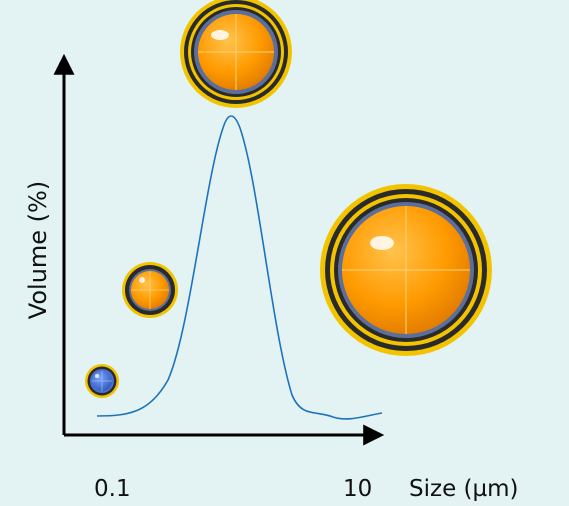 This screenshot has height=506, width=569. Describe the element at coordinates (150, 290) in the screenshot. I see `small-orange-droplet` at that location.